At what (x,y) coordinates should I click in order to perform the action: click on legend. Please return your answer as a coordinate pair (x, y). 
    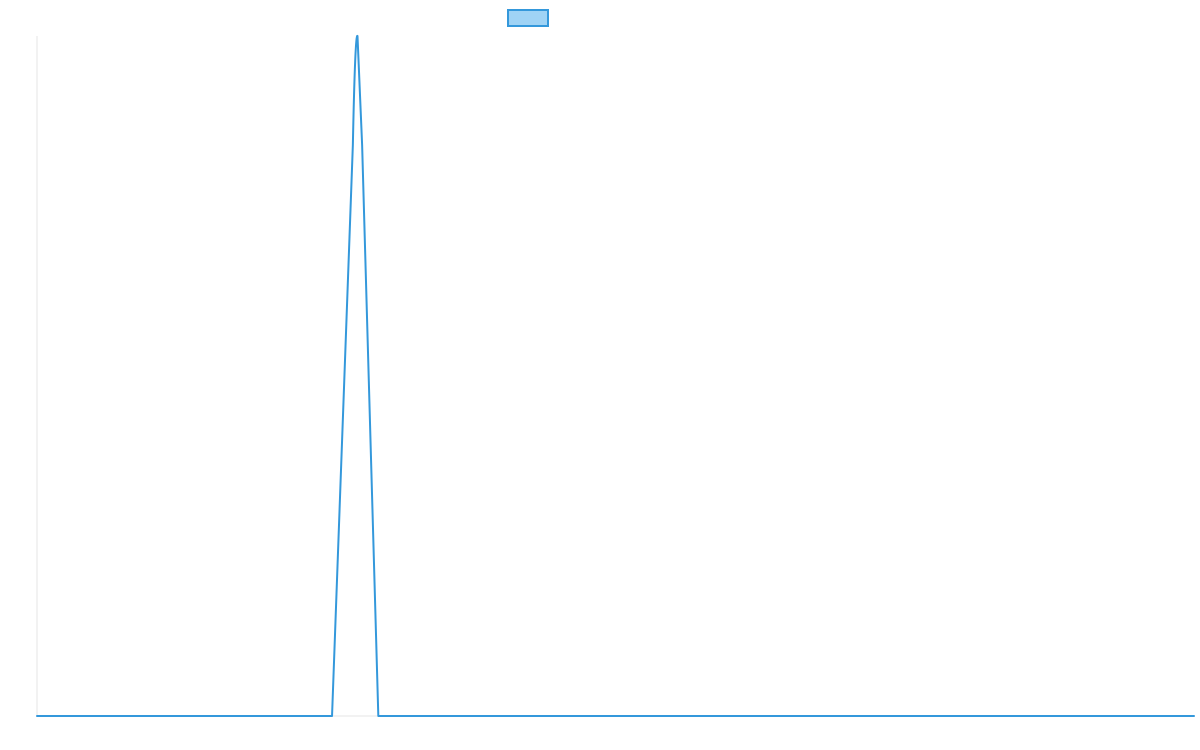
    Looking at the image, I should click on (528, 18).